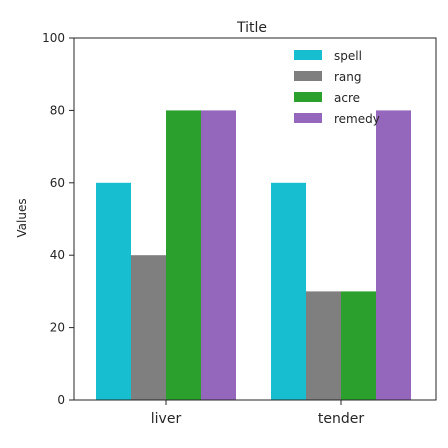 This screenshot has width=448, height=448. Describe the element at coordinates (57, 110) in the screenshot. I see `y-tick-label: 80` at that location.